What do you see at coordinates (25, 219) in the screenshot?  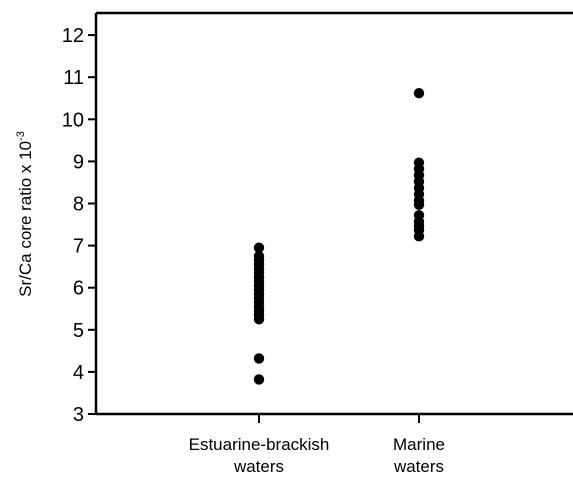 I see `y-axis-title-text: Sr/Ca core ratio x 10` at bounding box center [25, 219].